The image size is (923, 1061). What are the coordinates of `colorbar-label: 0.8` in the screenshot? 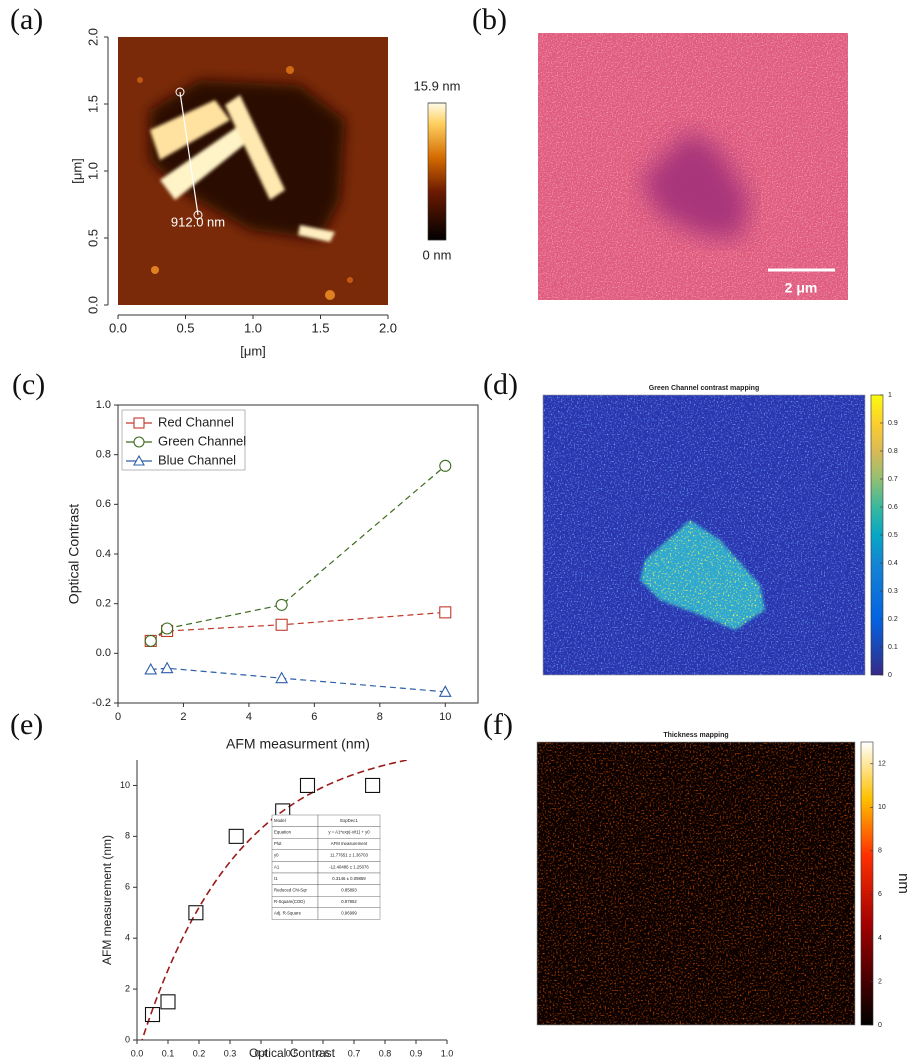 It's located at (893, 451).